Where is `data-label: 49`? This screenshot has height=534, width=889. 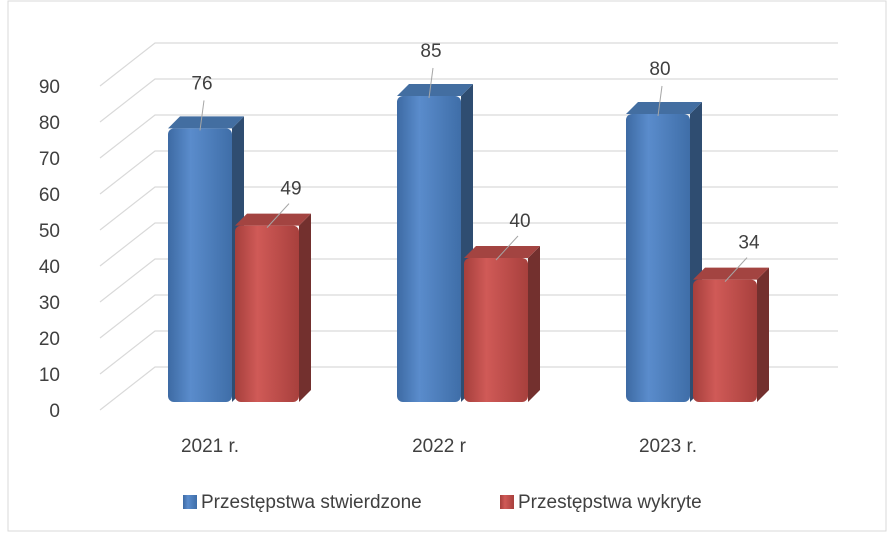 data-label: 49 is located at coordinates (290, 189).